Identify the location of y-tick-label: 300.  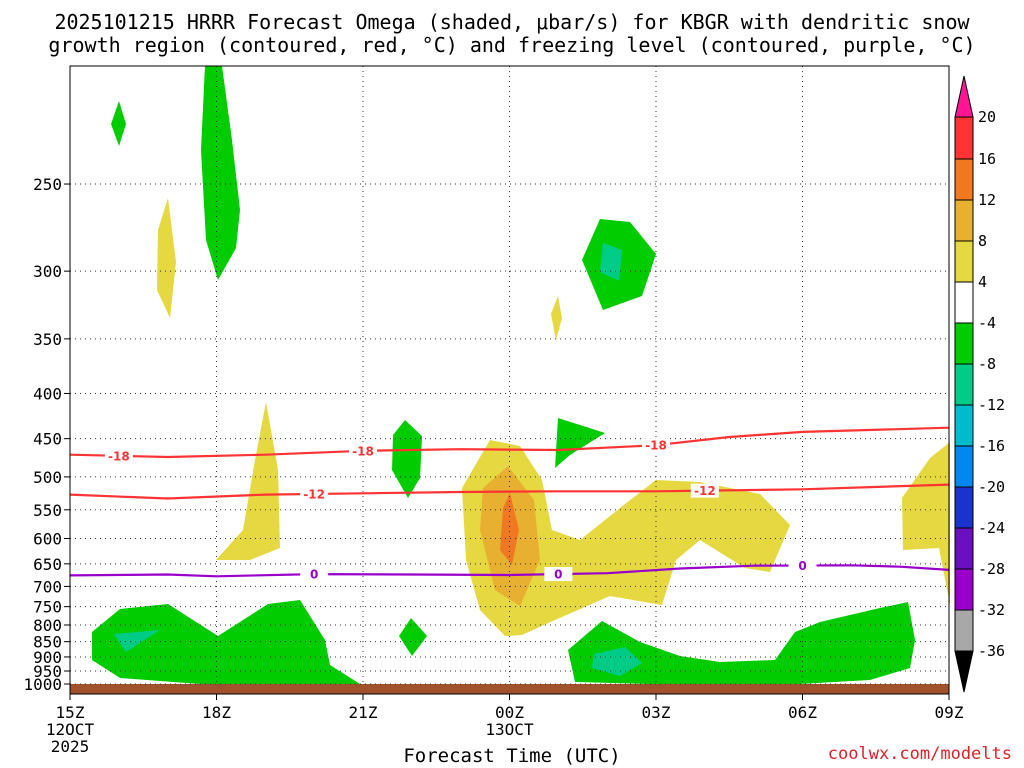
(47, 271).